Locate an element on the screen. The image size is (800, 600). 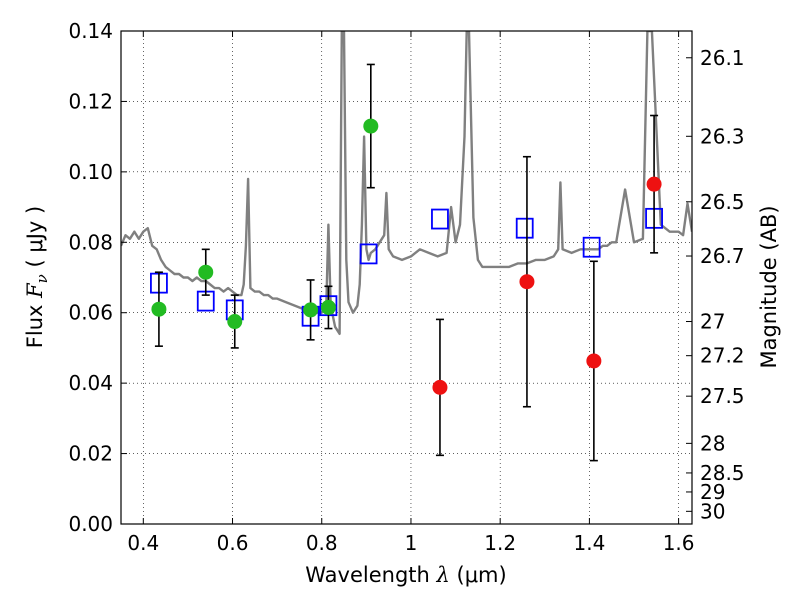
y2-tick-label: 28 is located at coordinates (712, 443).